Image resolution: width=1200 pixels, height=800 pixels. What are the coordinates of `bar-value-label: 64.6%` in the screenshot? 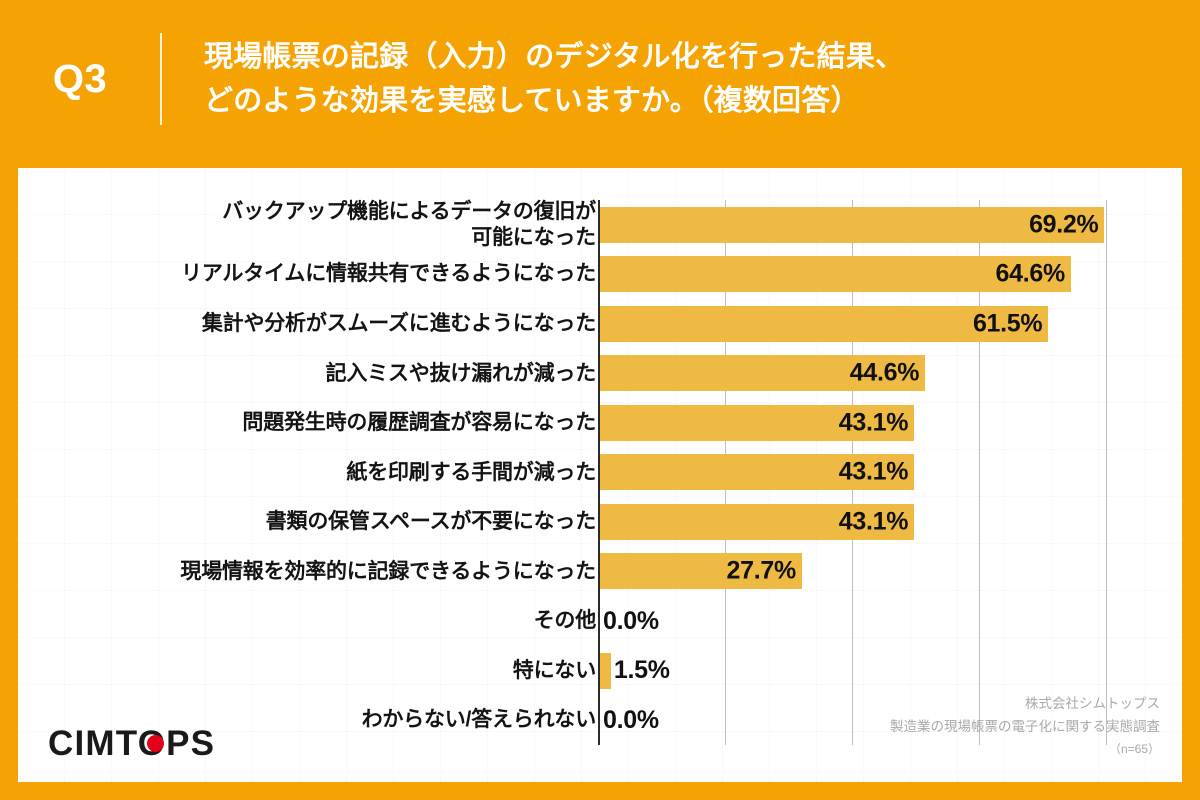 It's located at (1030, 273).